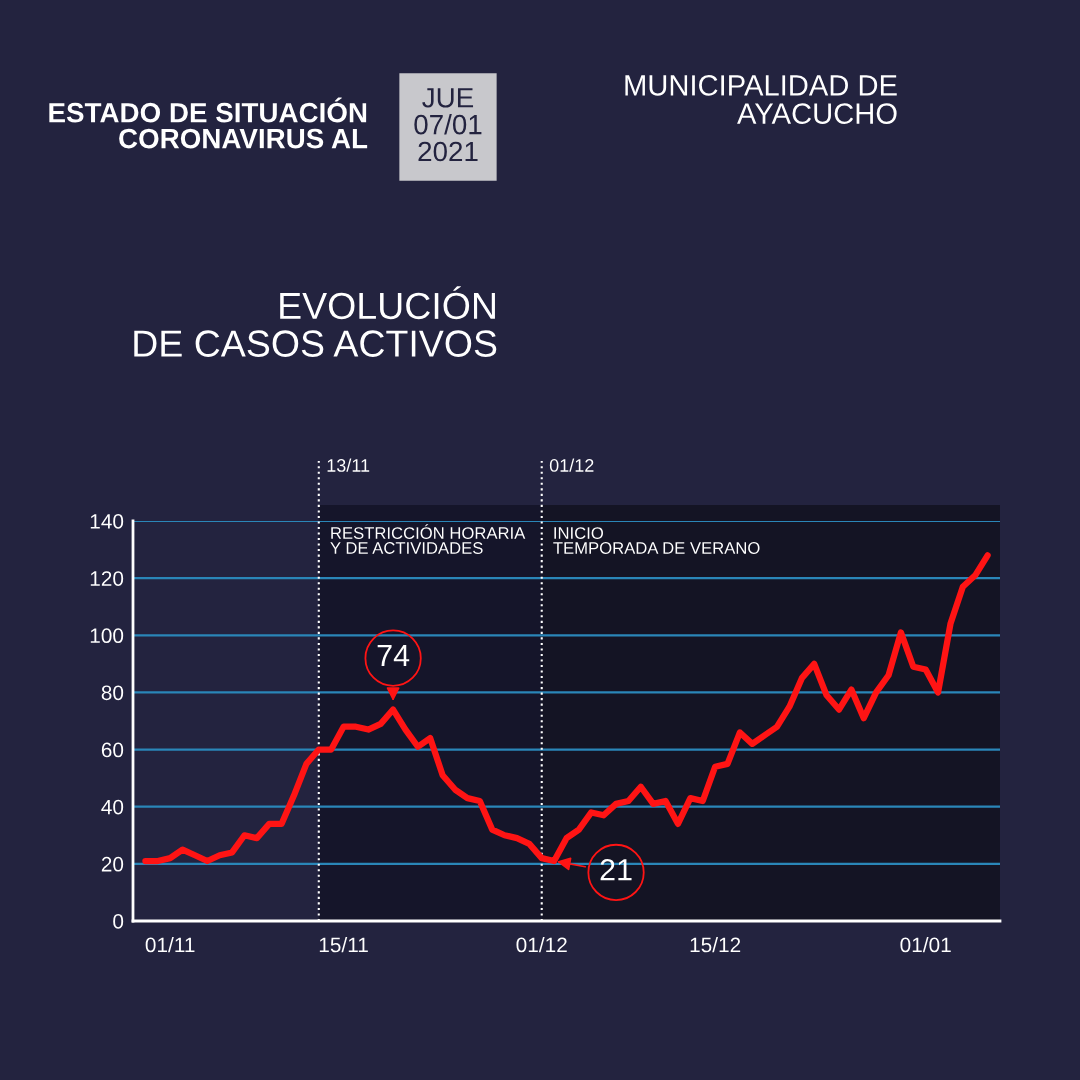 The image size is (1080, 1080). Describe the element at coordinates (208, 123) in the screenshot. I see `chart-title: ESTADO DE SITUACIÓN CORONAVIRUS AL` at that location.